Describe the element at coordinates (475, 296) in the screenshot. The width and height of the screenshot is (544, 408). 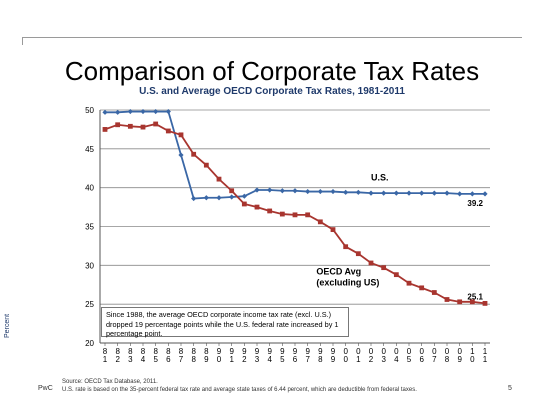
I see `end-value-label: 25.1` at that location.